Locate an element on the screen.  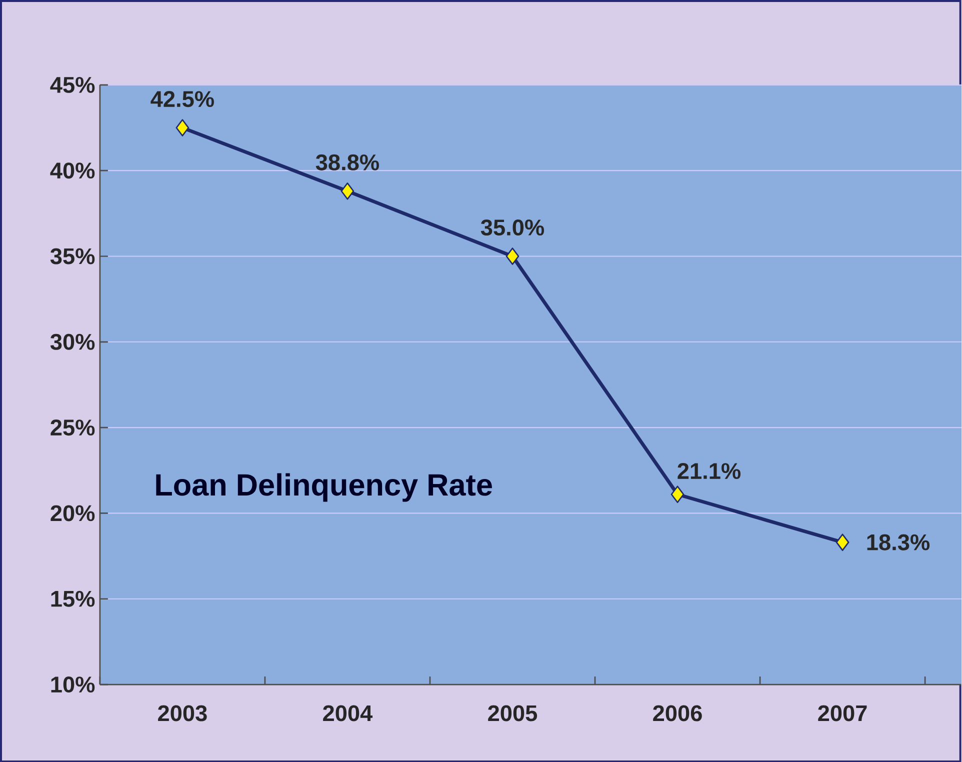
x-tick-label: 2007 is located at coordinates (842, 713).